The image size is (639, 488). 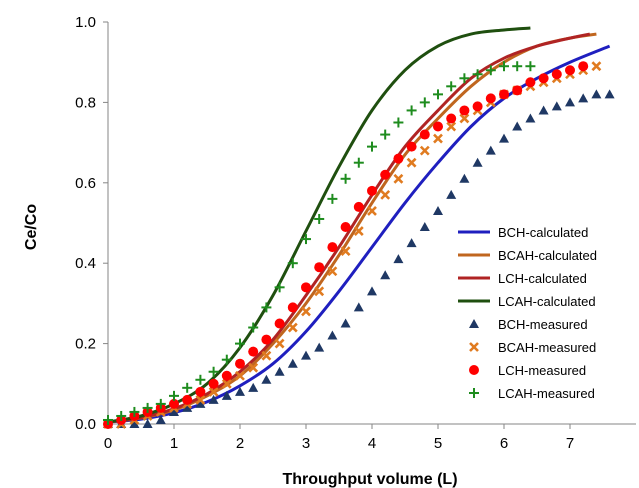 I want to click on y-tick-label: 0.2, so click(x=85, y=344).